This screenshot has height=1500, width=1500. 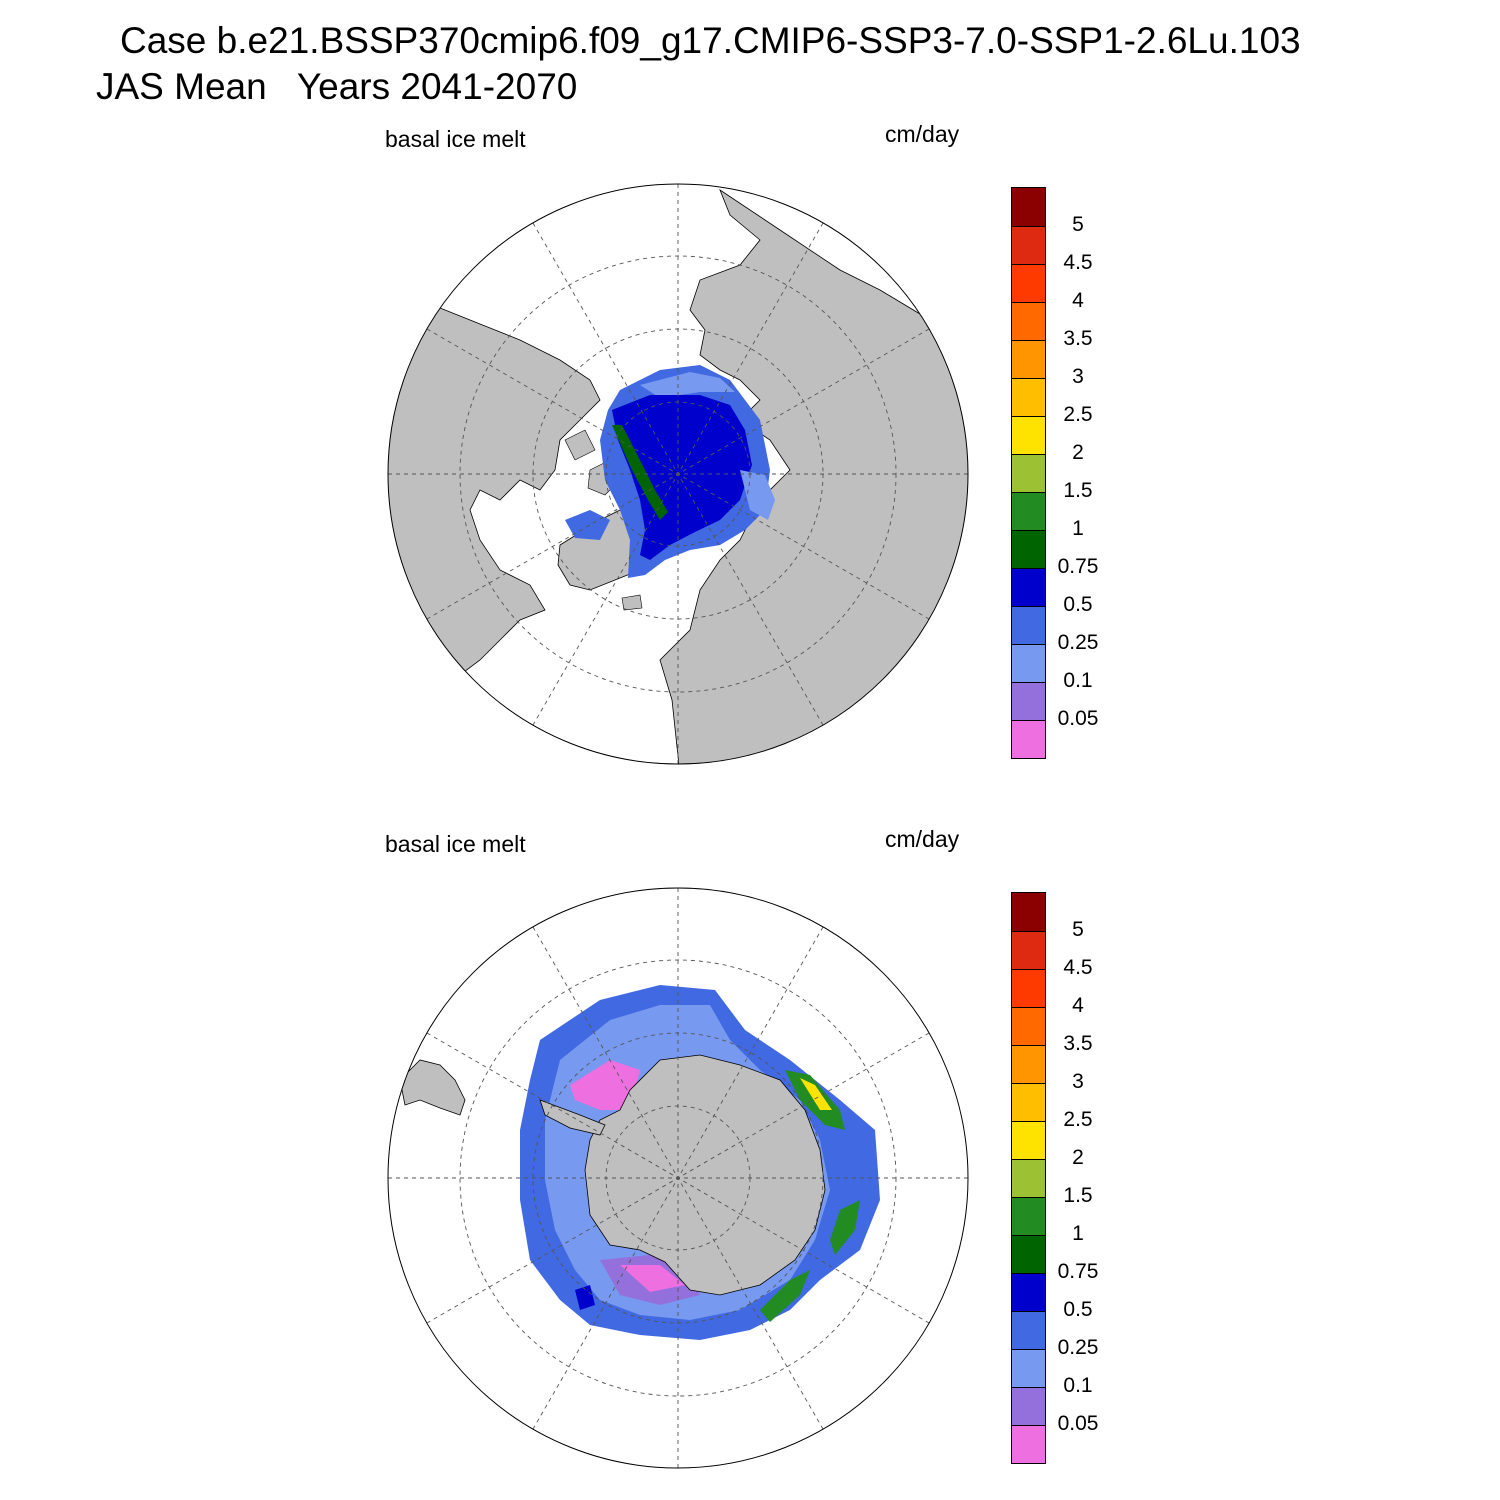 What do you see at coordinates (1078, 490) in the screenshot?
I see `north-colorbar-tick-label: 1.5` at bounding box center [1078, 490].